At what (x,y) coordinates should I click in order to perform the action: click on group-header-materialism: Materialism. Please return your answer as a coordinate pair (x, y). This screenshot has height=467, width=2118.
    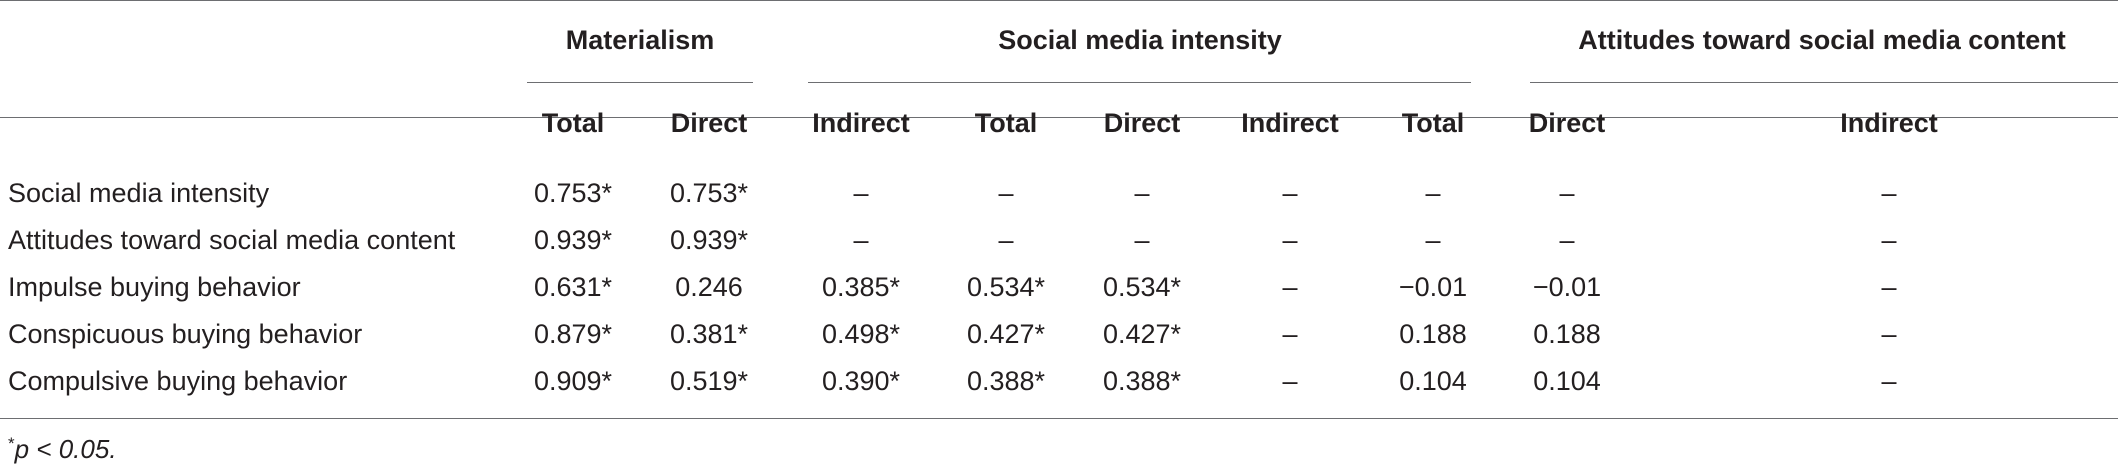
    Looking at the image, I should click on (640, 40).